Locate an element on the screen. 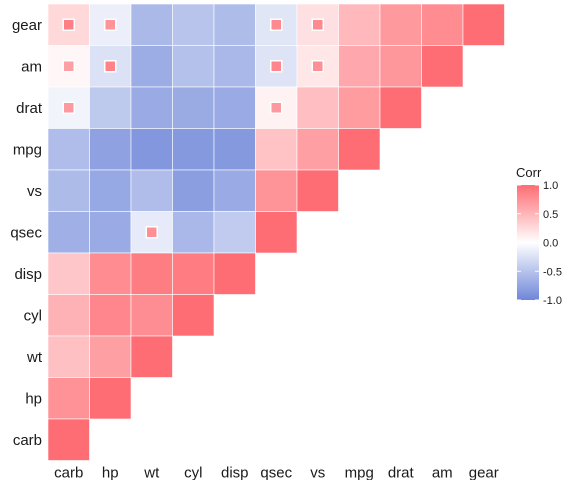 The height and width of the screenshot is (480, 576). heatmap-cell-cyl-wt is located at coordinates (151, 315).